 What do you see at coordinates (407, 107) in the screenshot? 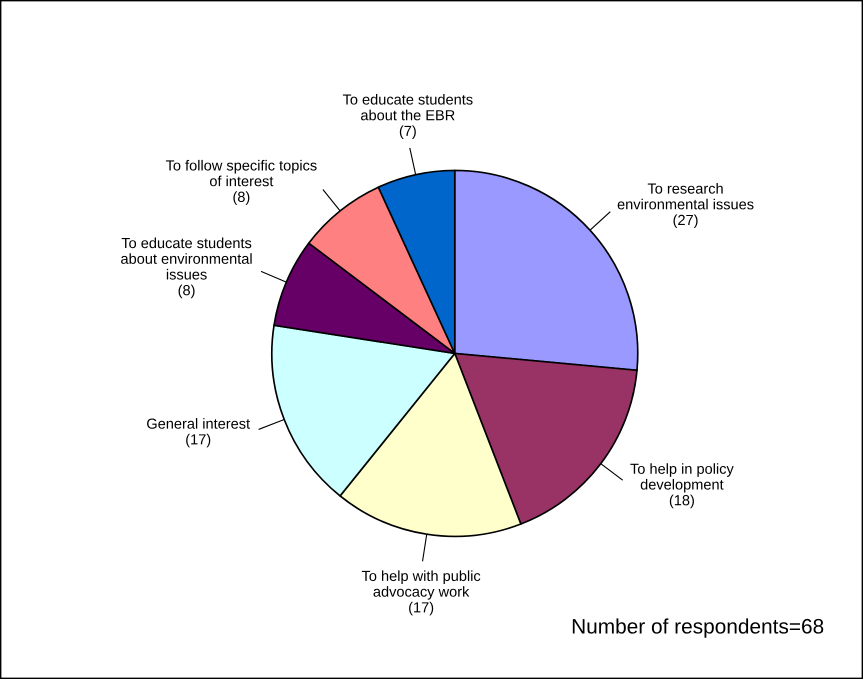
I see `slice-label: To educate students about the EBR` at bounding box center [407, 107].